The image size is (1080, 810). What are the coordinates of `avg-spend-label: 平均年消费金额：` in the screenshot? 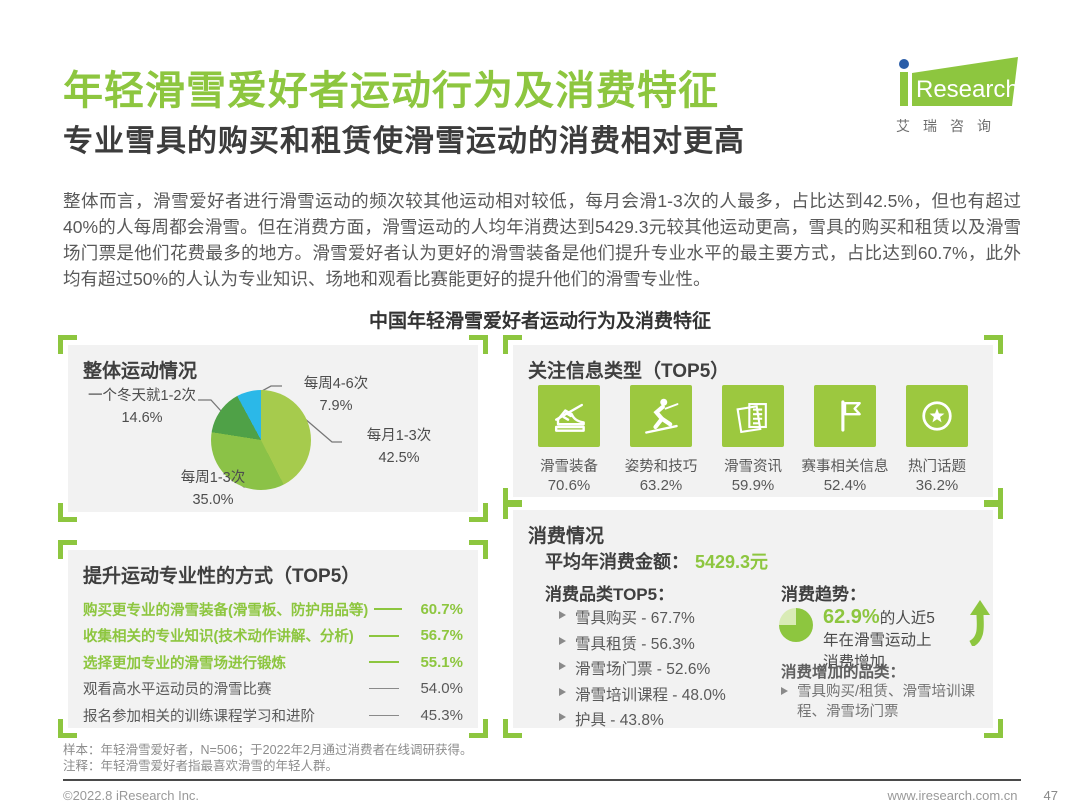 It's located at (617, 562).